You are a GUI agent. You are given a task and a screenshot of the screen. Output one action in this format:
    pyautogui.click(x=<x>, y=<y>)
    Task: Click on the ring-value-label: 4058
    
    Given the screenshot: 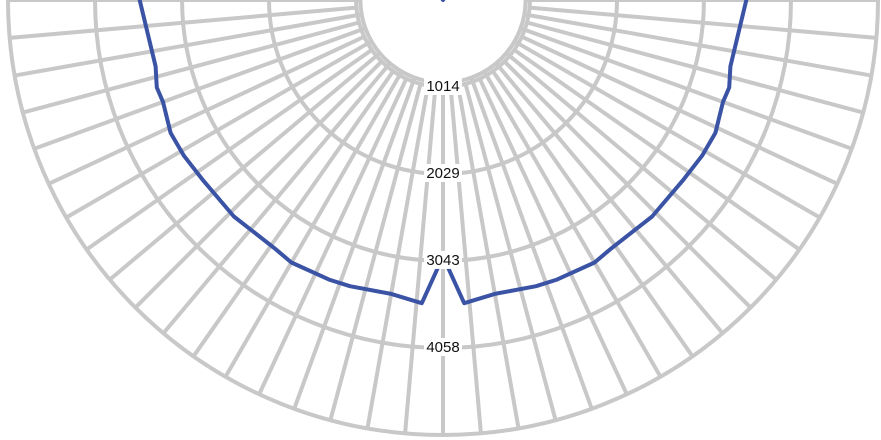 What is the action you would take?
    pyautogui.click(x=442, y=347)
    